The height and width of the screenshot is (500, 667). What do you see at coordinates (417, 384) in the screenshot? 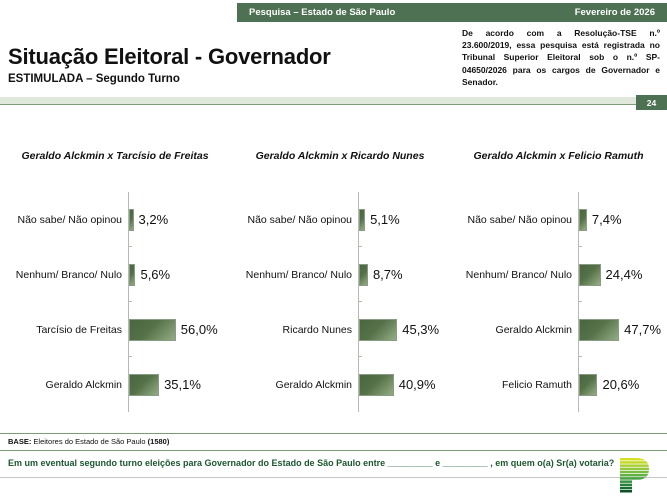
I see `value-label: 40,9%` at bounding box center [417, 384].